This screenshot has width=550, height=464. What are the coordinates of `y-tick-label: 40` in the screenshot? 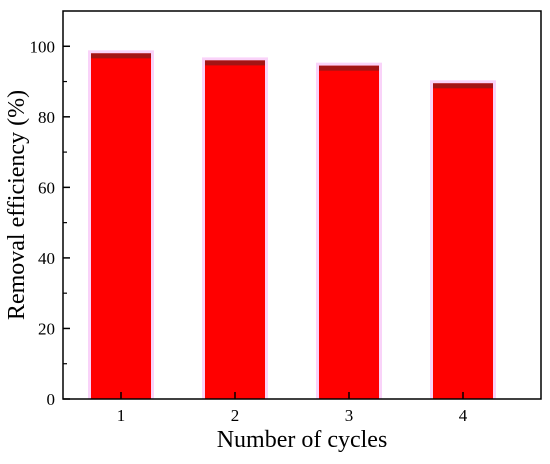 It's located at (46, 258).